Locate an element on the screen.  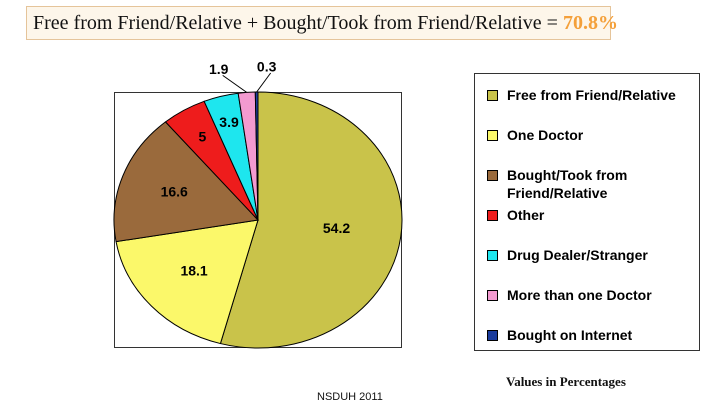
pie-slice-label: 1.9 is located at coordinates (219, 69).